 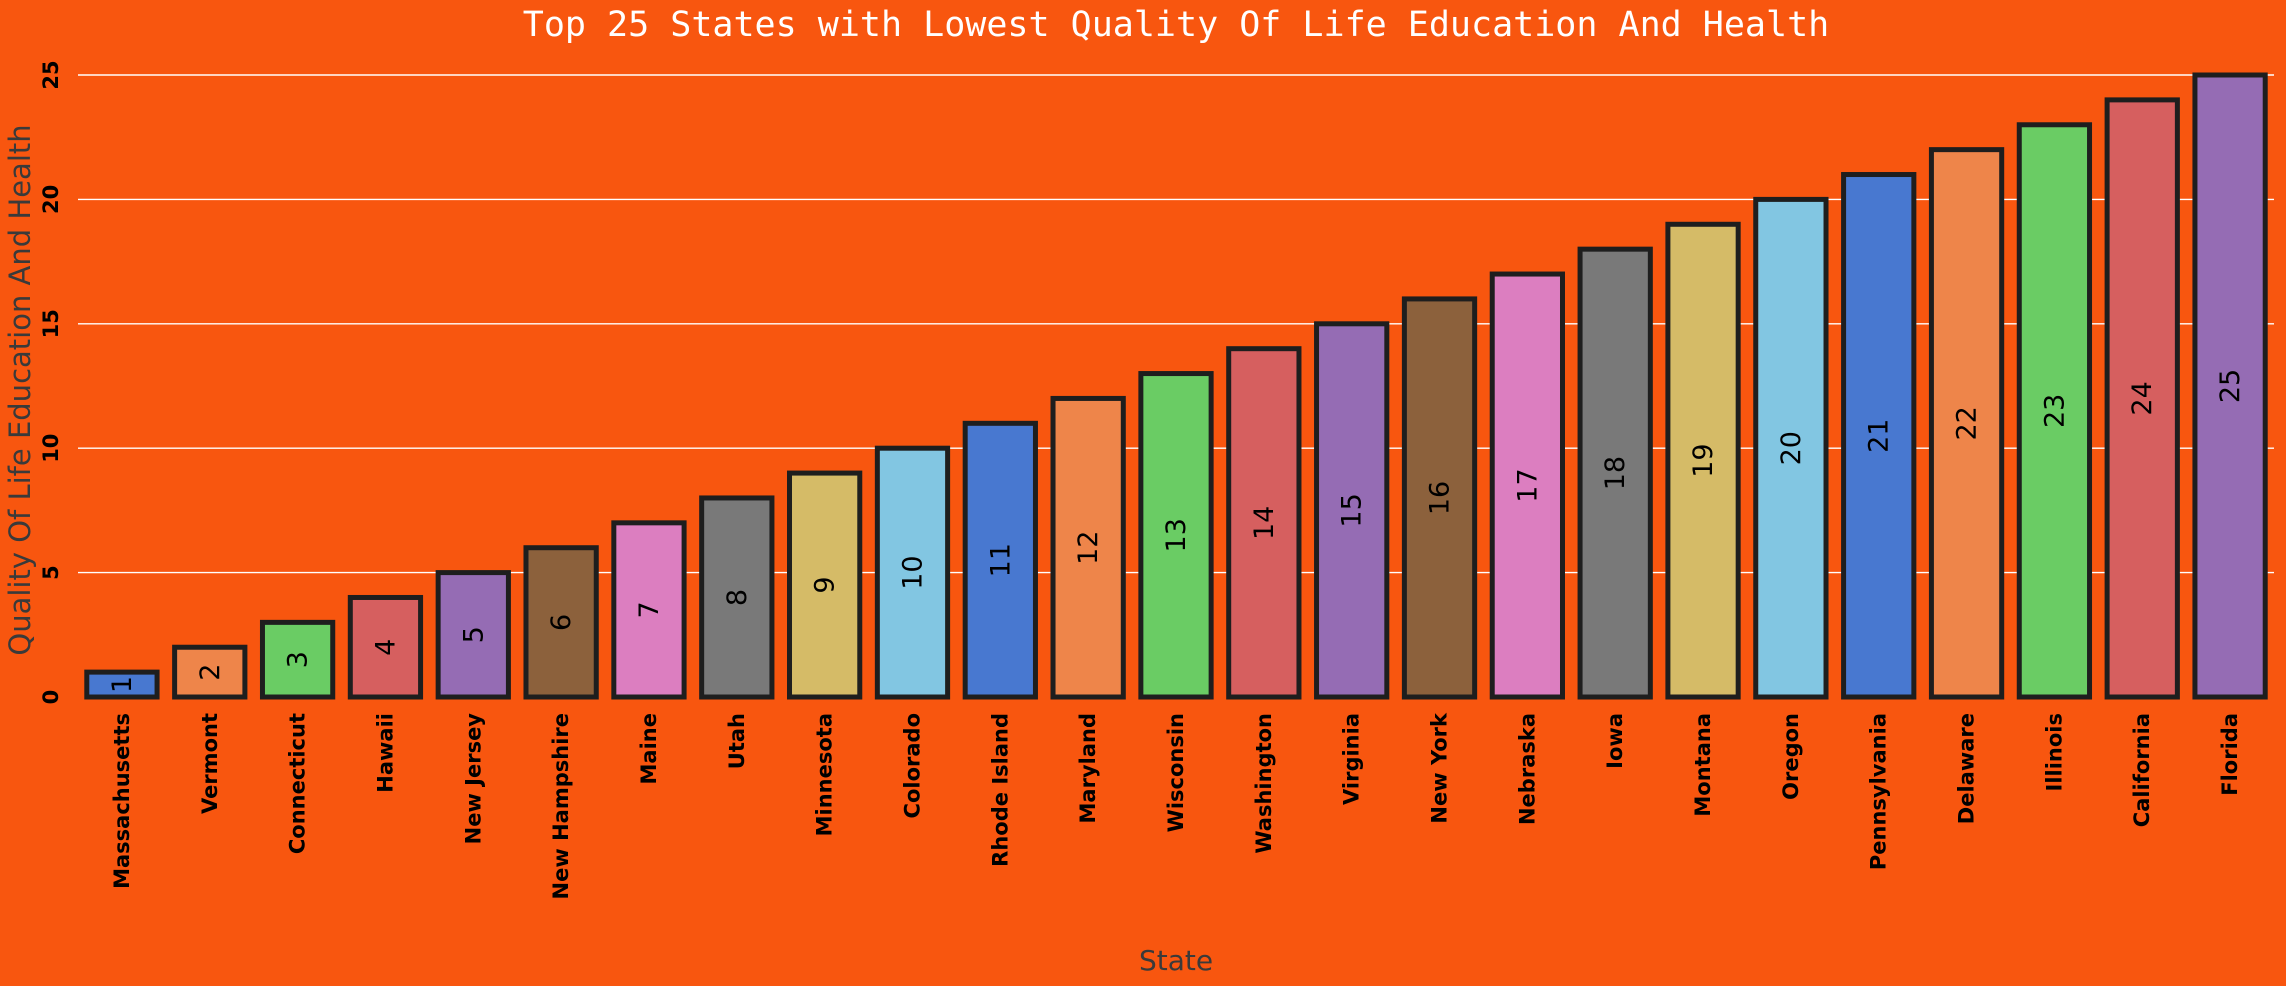 I want to click on x-tick-label: Colorado, so click(x=912, y=765).